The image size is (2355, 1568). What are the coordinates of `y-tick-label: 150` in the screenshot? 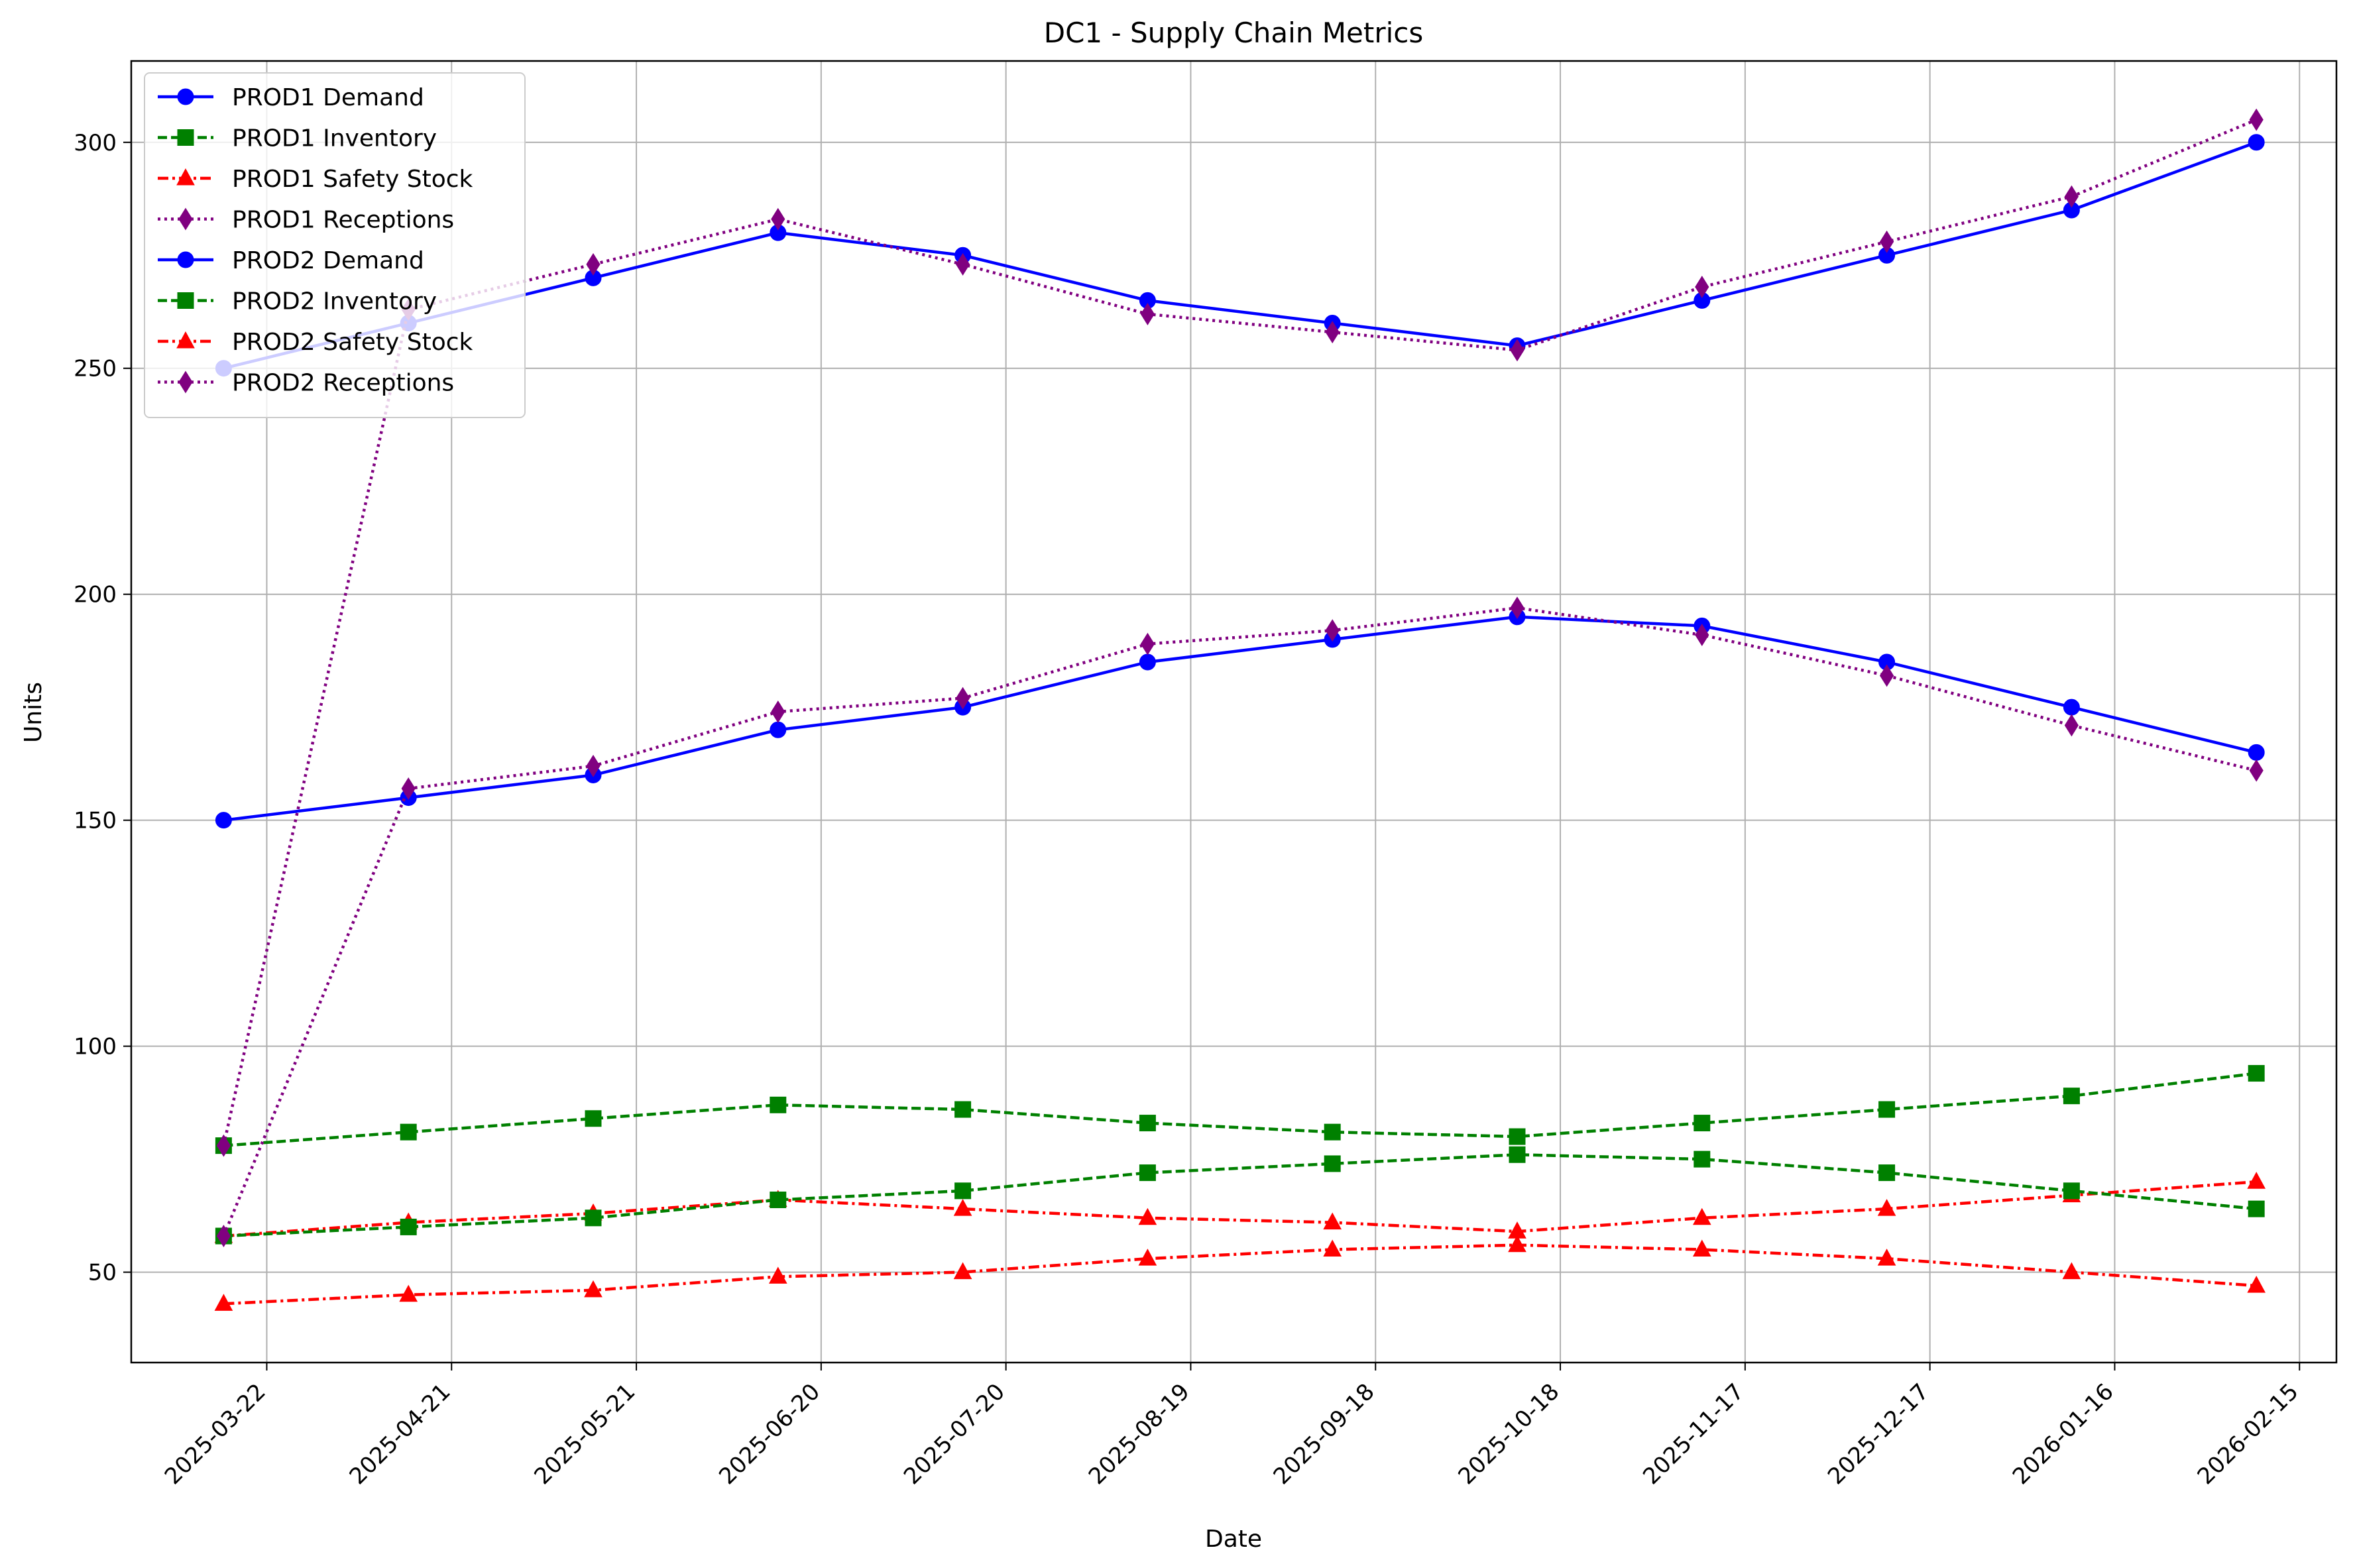 It's located at (96, 821).